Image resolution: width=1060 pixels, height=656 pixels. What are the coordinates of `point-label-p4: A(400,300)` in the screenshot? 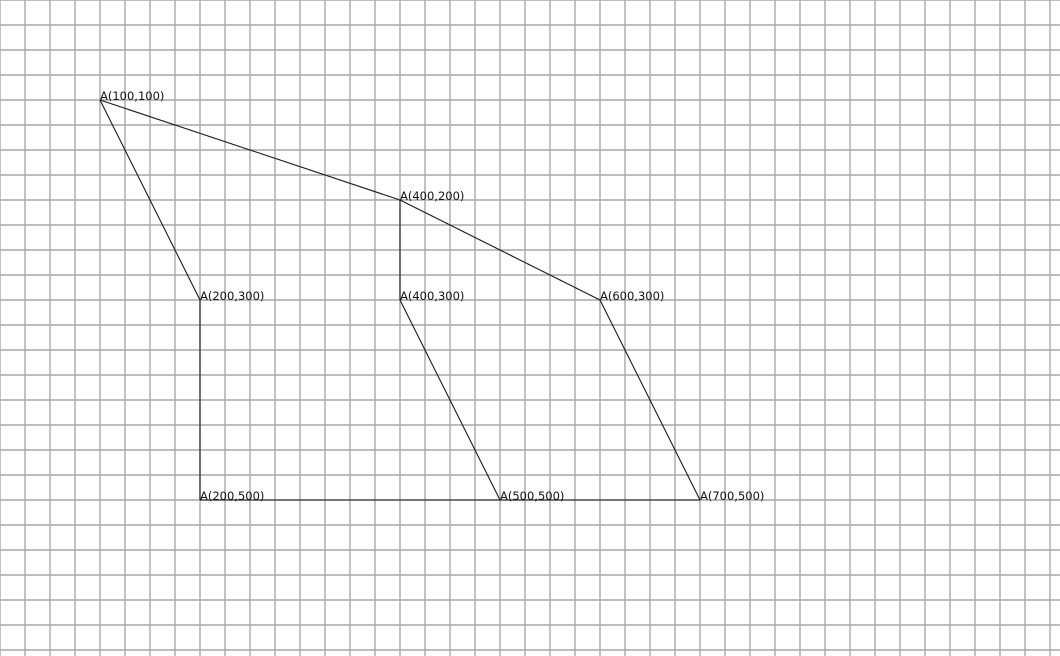 It's located at (432, 296).